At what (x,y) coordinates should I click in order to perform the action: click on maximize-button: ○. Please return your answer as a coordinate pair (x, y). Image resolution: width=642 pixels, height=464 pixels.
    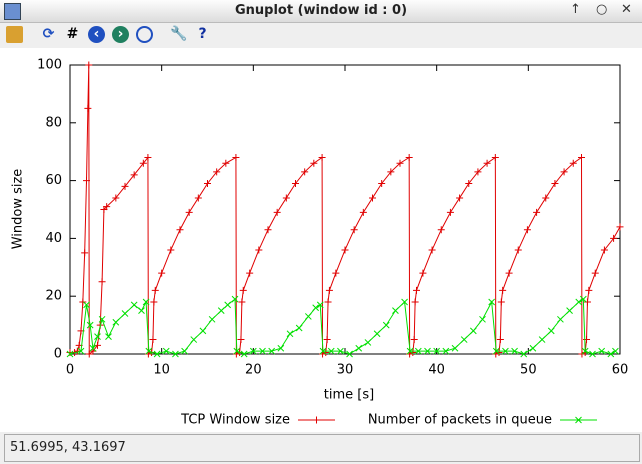
    Looking at the image, I should click on (602, 9).